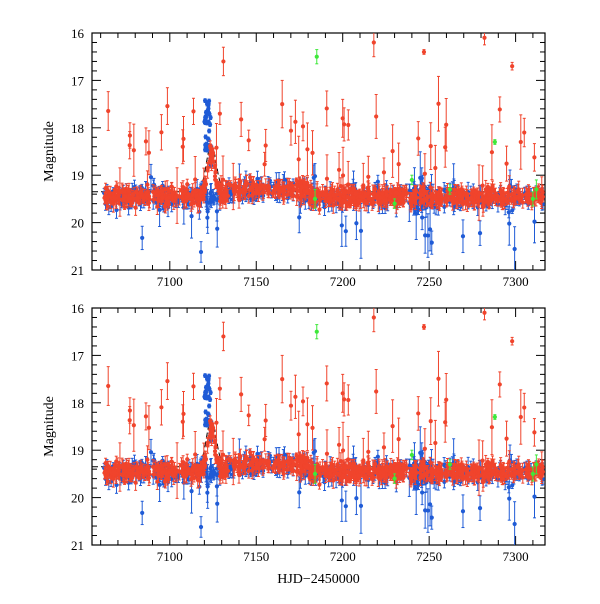 The height and width of the screenshot is (604, 600). Describe the element at coordinates (77, 270) in the screenshot. I see `y-tick-label: 21` at that location.